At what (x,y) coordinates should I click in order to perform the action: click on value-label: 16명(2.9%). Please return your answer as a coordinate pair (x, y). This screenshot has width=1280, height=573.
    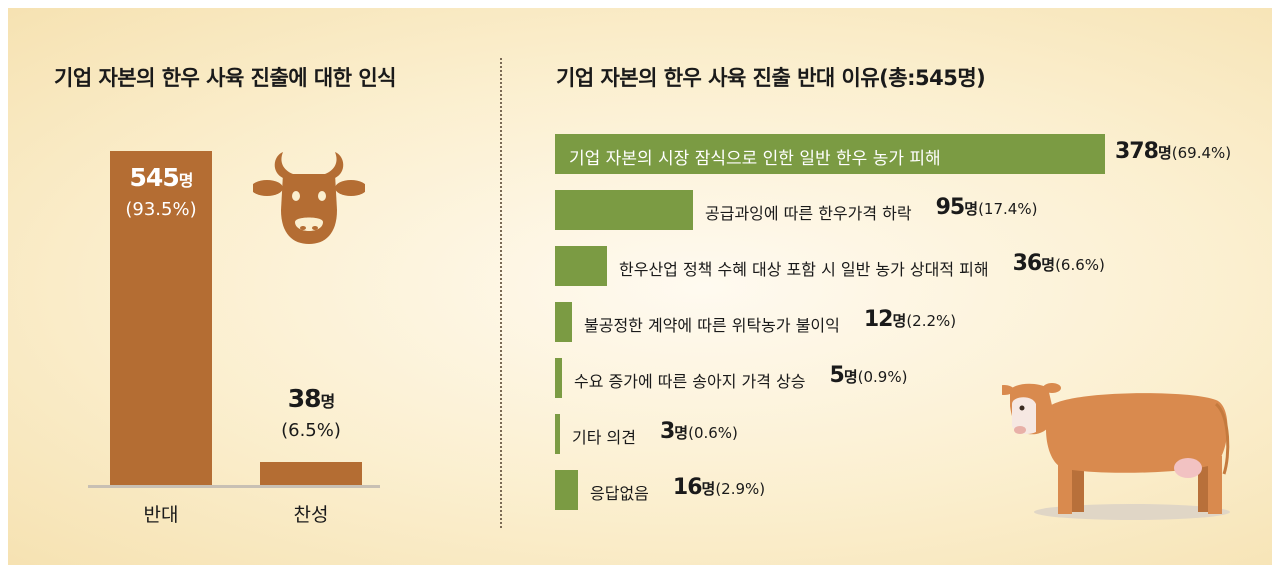
    Looking at the image, I should click on (719, 487).